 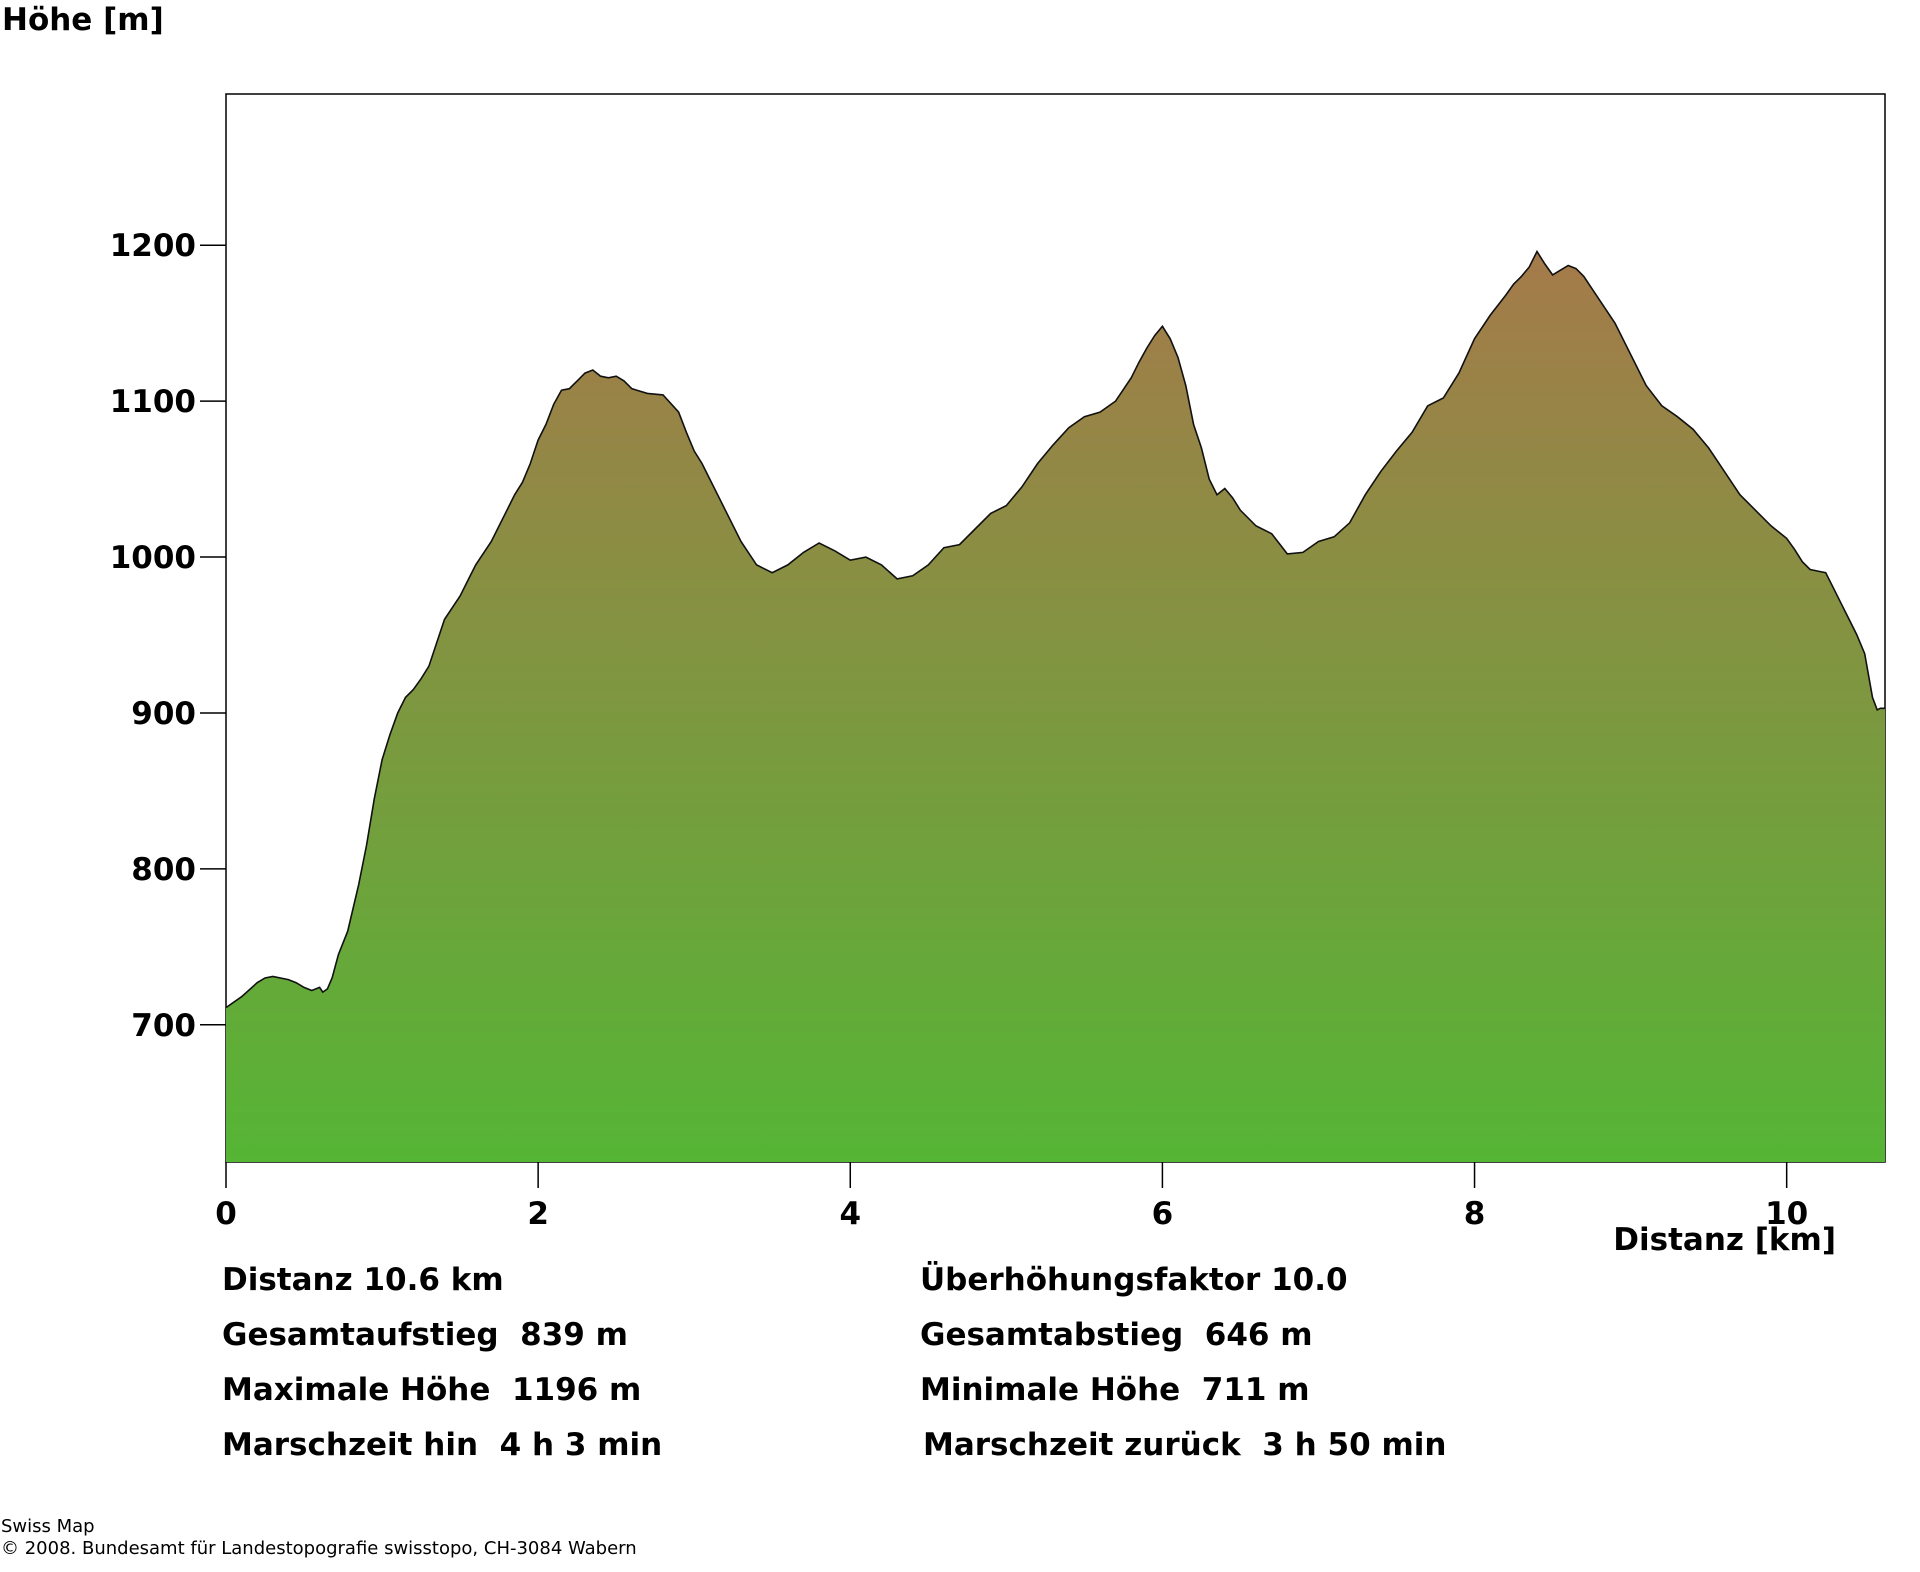 I want to click on x-tick-label: 8, so click(x=1475, y=1214).